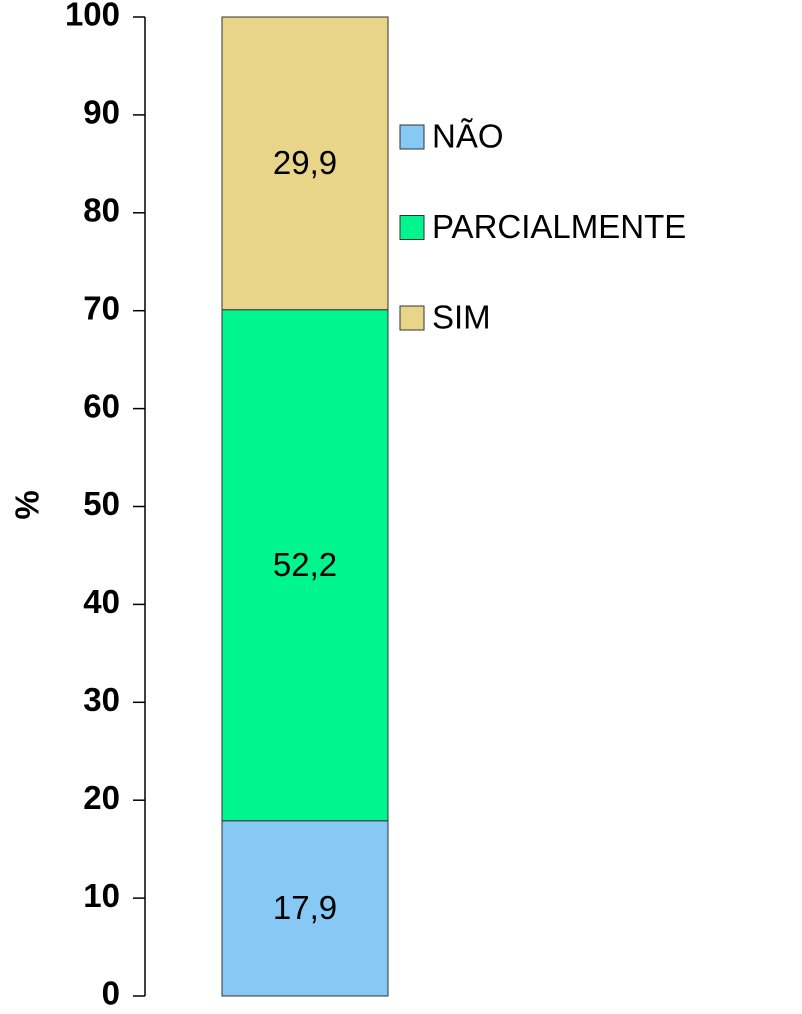 Image resolution: width=802 pixels, height=1014 pixels. Describe the element at coordinates (461, 317) in the screenshot. I see `legend-label: SIM` at that location.